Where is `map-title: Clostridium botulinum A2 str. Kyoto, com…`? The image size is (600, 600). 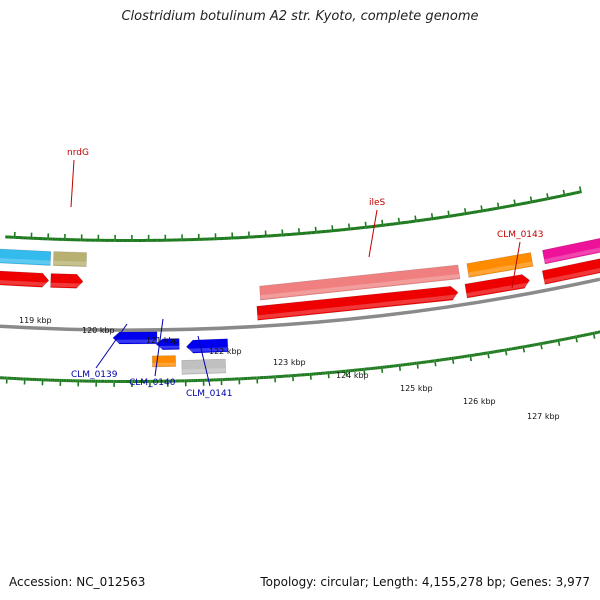 map-title: Clostridium botulinum A2 str. Kyoto, com… is located at coordinates (300, 16).